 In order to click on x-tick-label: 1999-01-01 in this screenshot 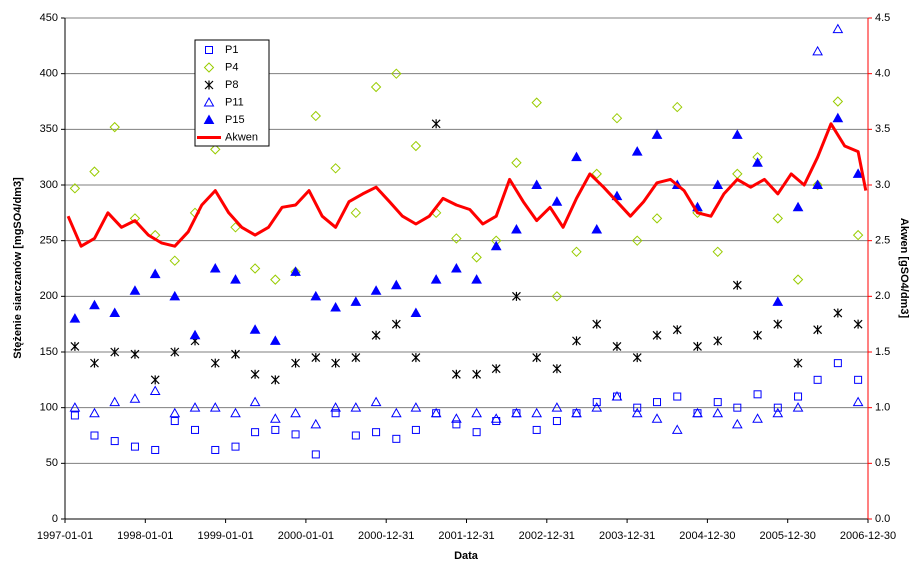, I will do `click(225, 536)`.